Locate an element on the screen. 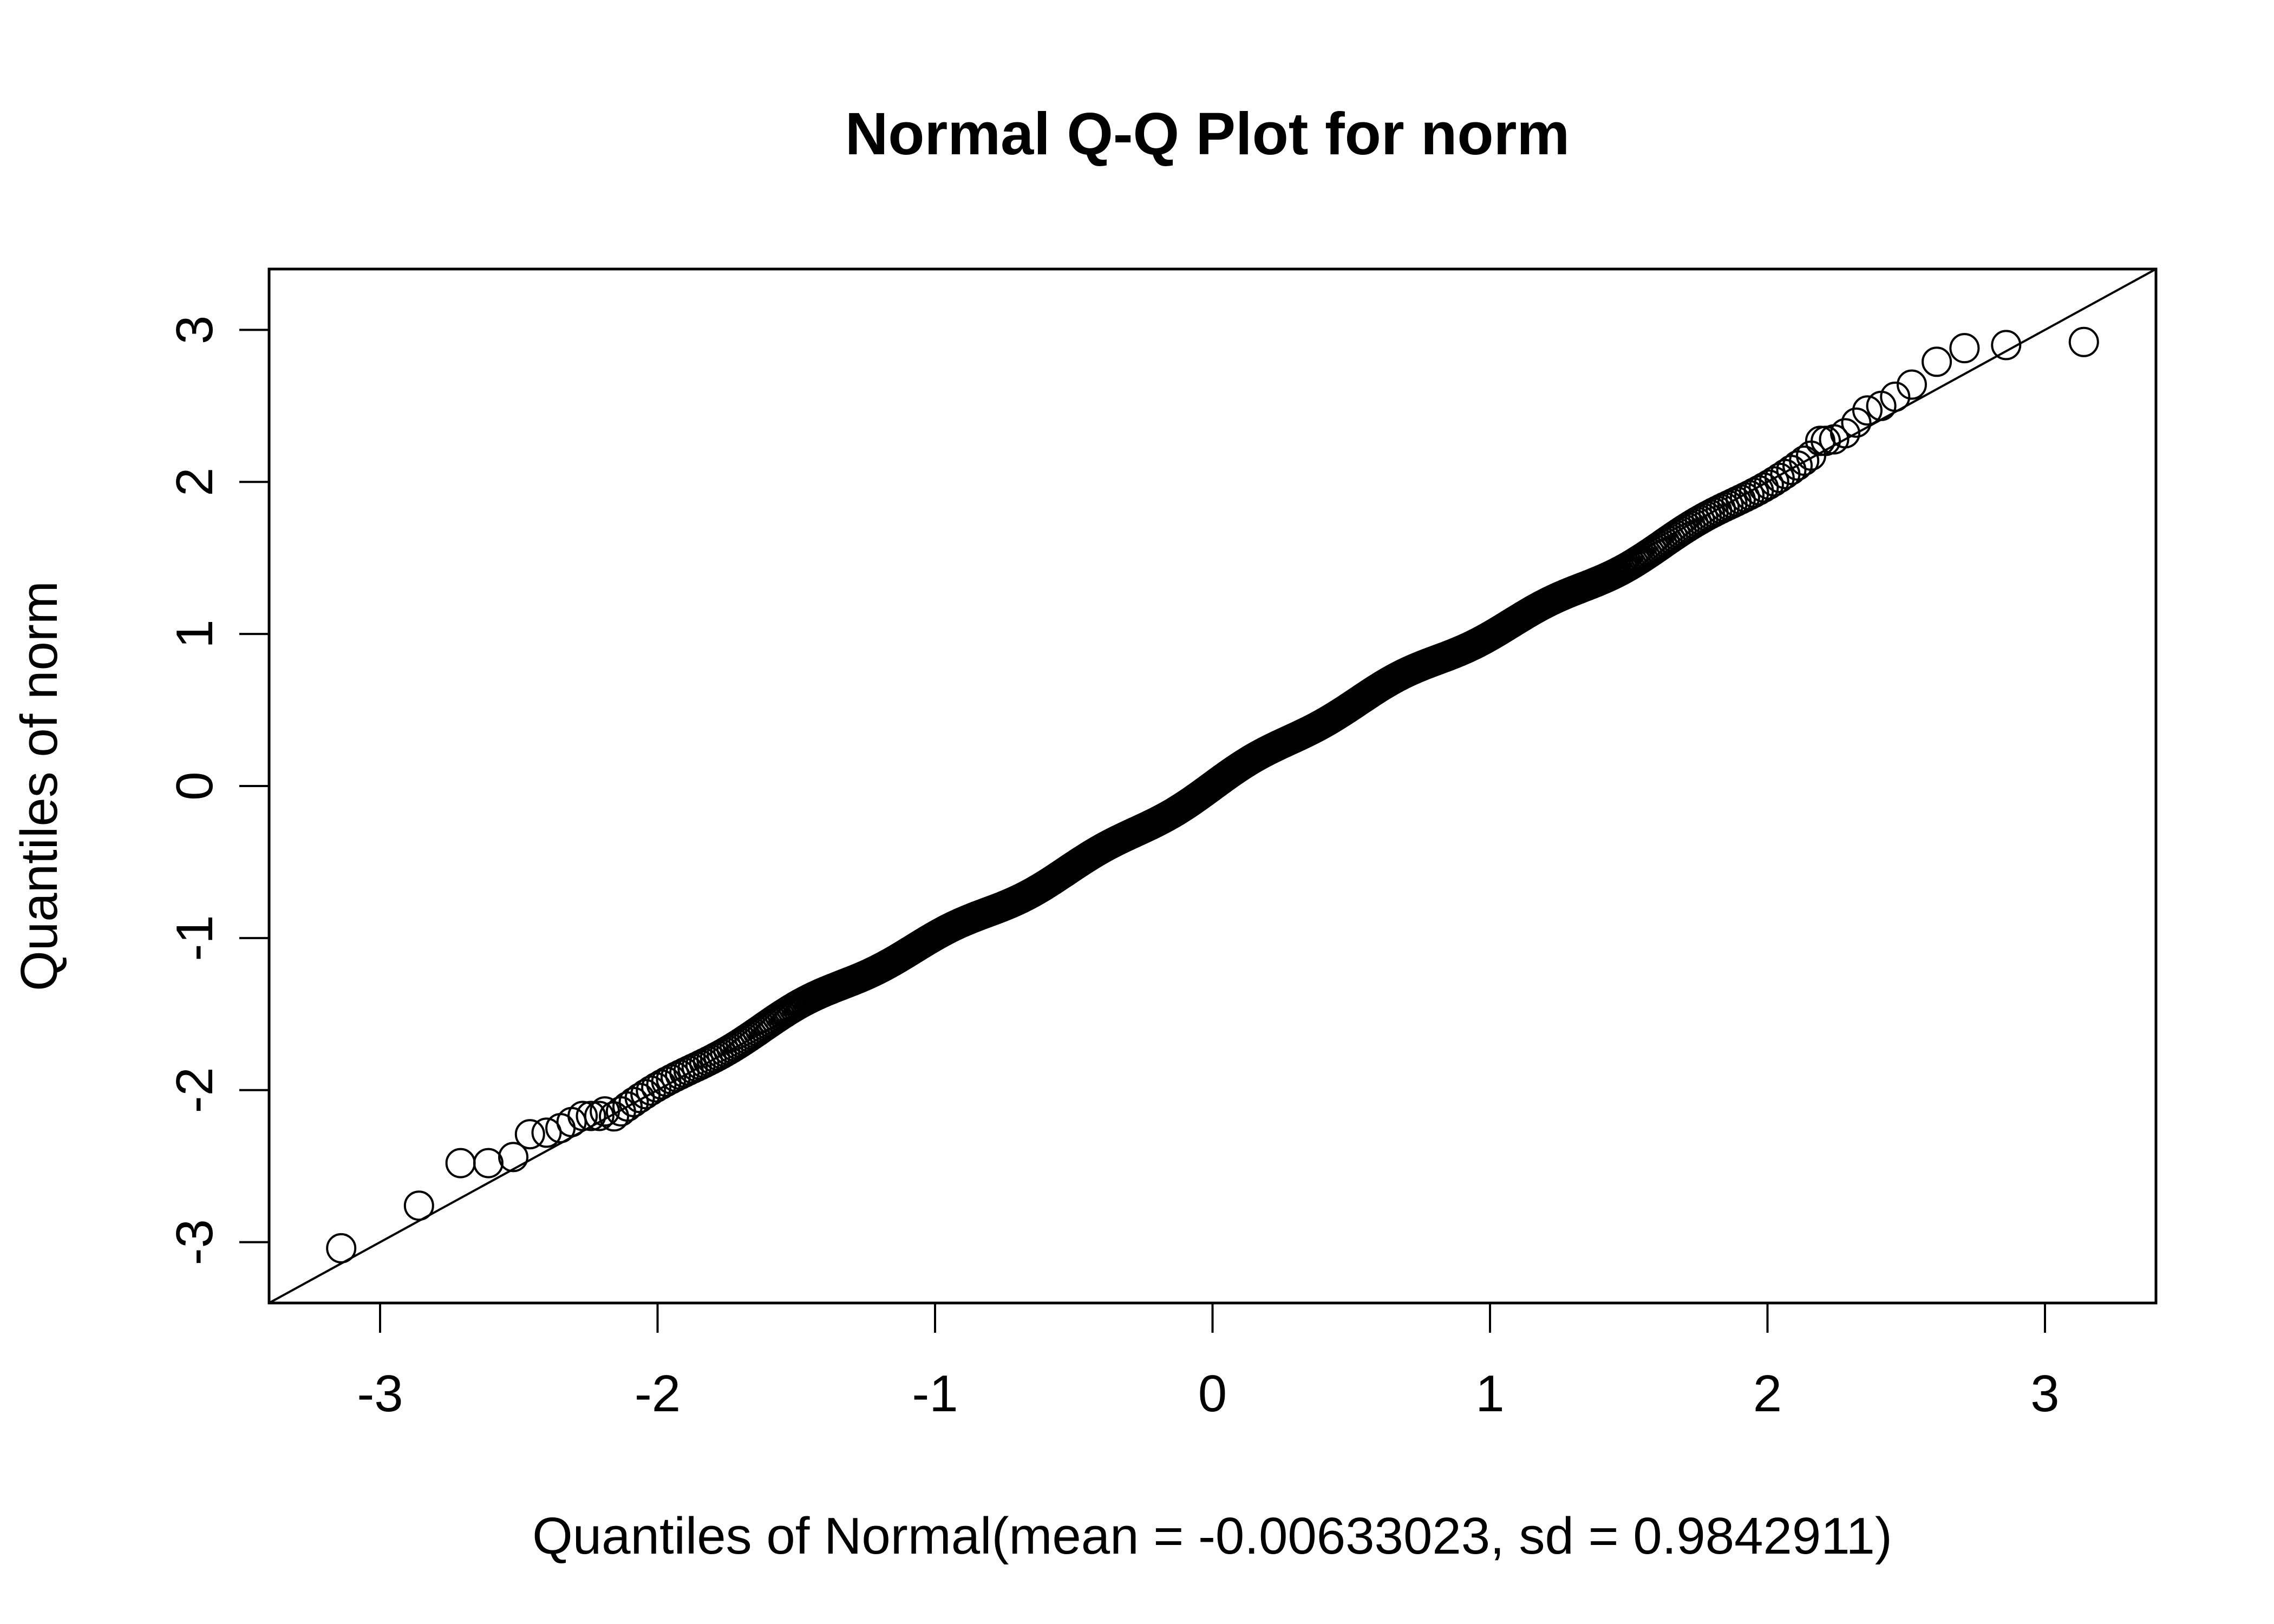 This screenshot has height=1624, width=2274. x-tick-label: -1 is located at coordinates (935, 1394).